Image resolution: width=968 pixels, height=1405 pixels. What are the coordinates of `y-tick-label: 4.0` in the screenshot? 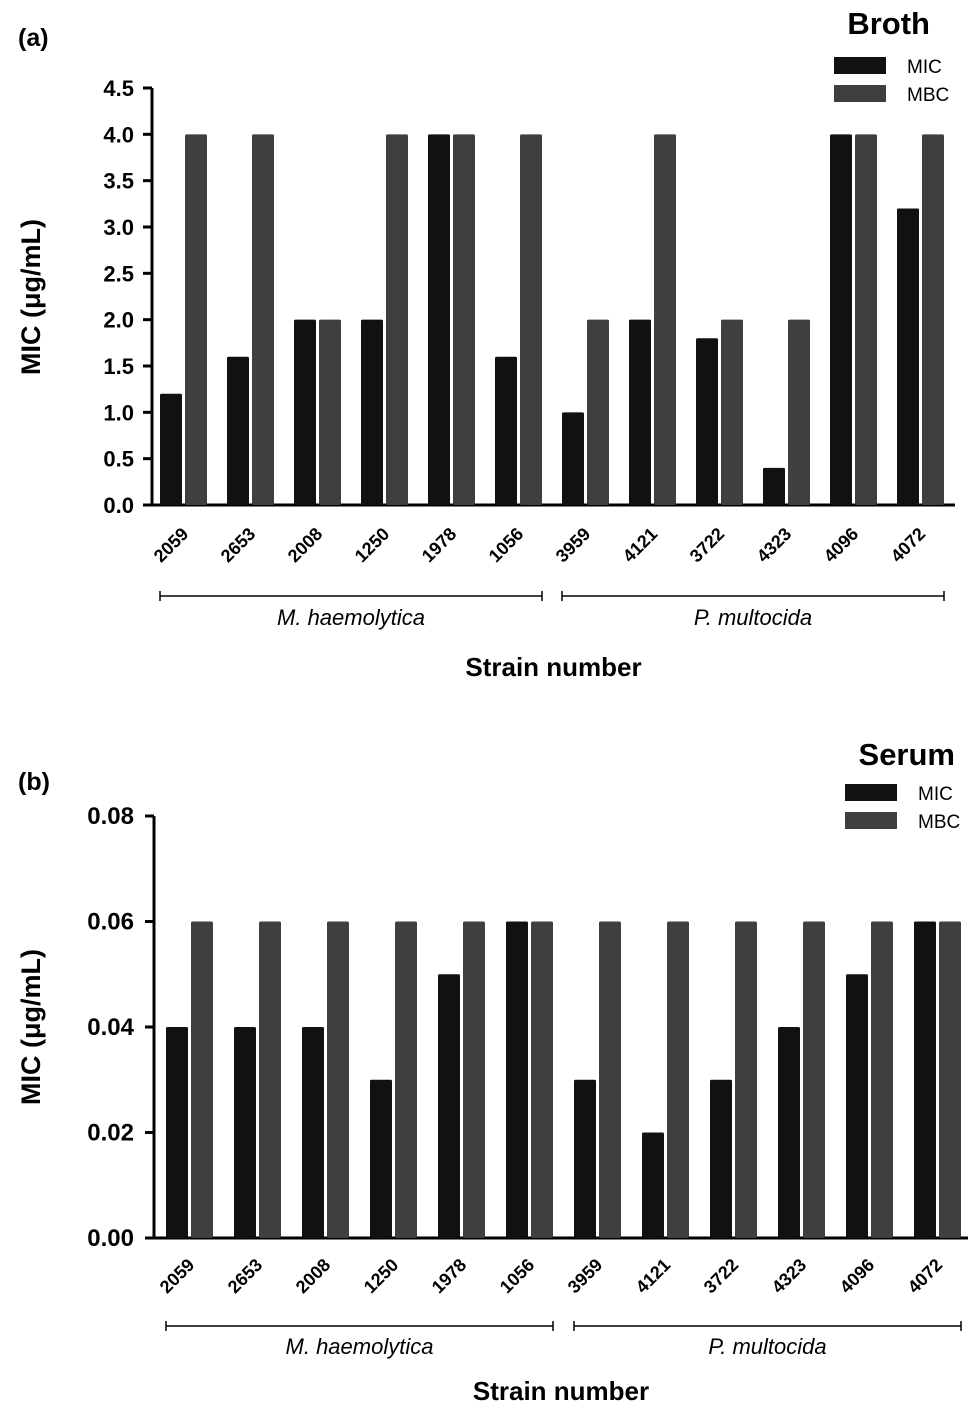 It's located at (118, 134).